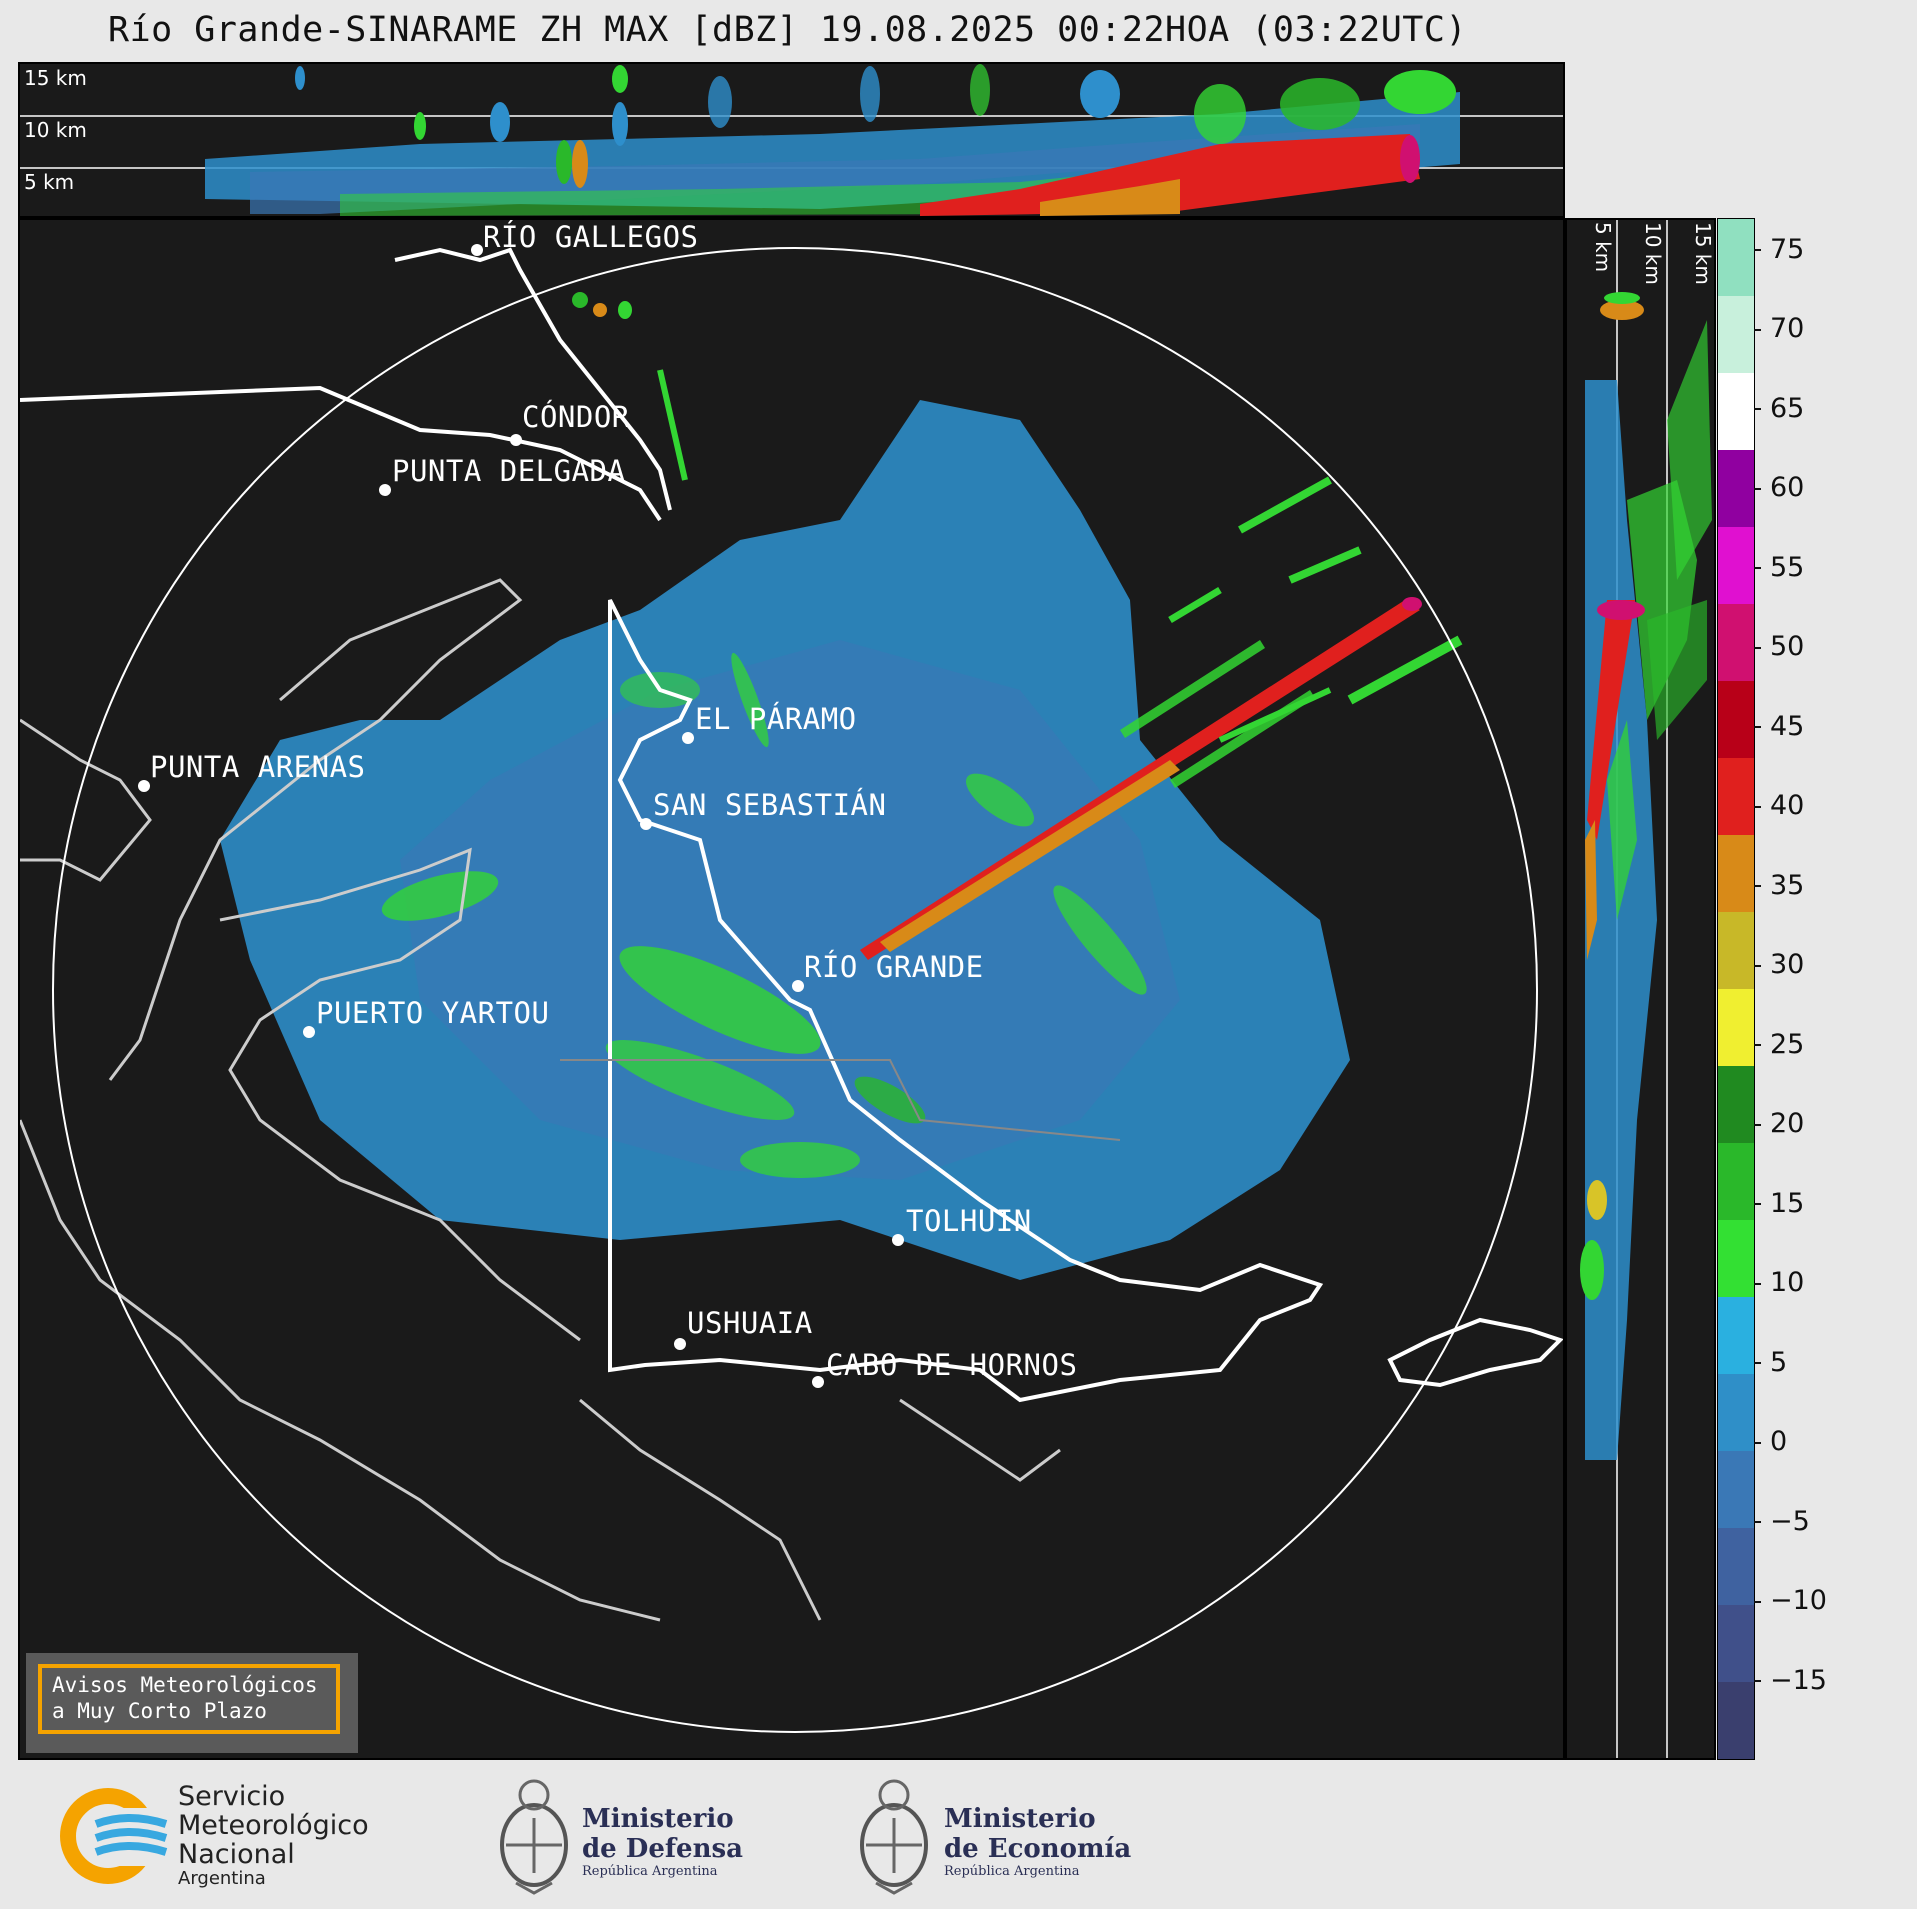  I want to click on colorbar-tick: 35, so click(1779, 885).